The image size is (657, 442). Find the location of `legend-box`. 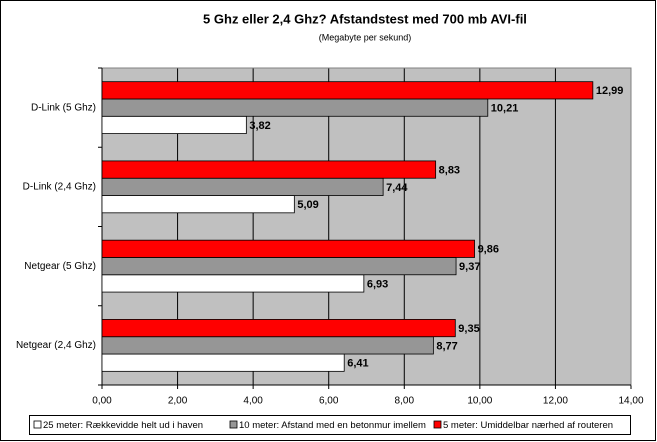

legend-box is located at coordinates (330, 425).